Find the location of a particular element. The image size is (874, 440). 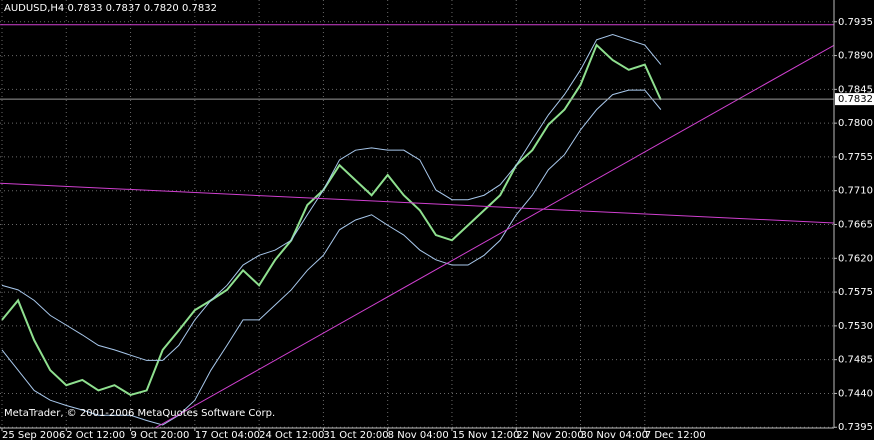

y-tick-label: 0.7845 is located at coordinates (855, 89).